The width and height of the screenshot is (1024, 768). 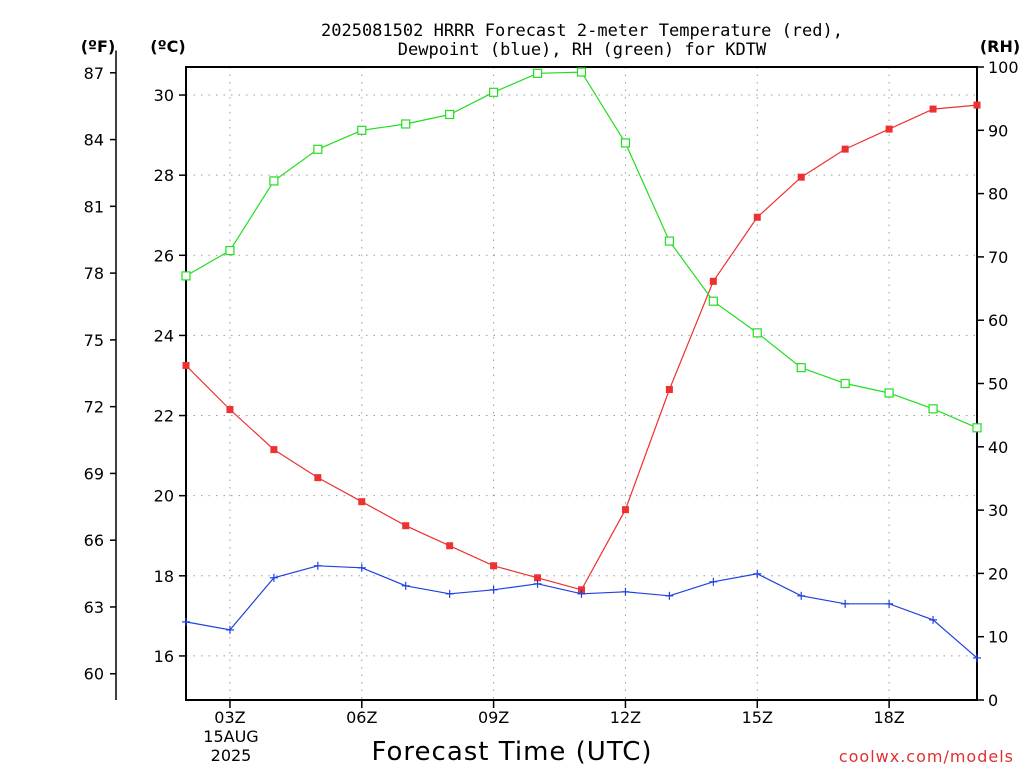 What do you see at coordinates (94, 140) in the screenshot?
I see `fahrenheit-tick-label: 84` at bounding box center [94, 140].